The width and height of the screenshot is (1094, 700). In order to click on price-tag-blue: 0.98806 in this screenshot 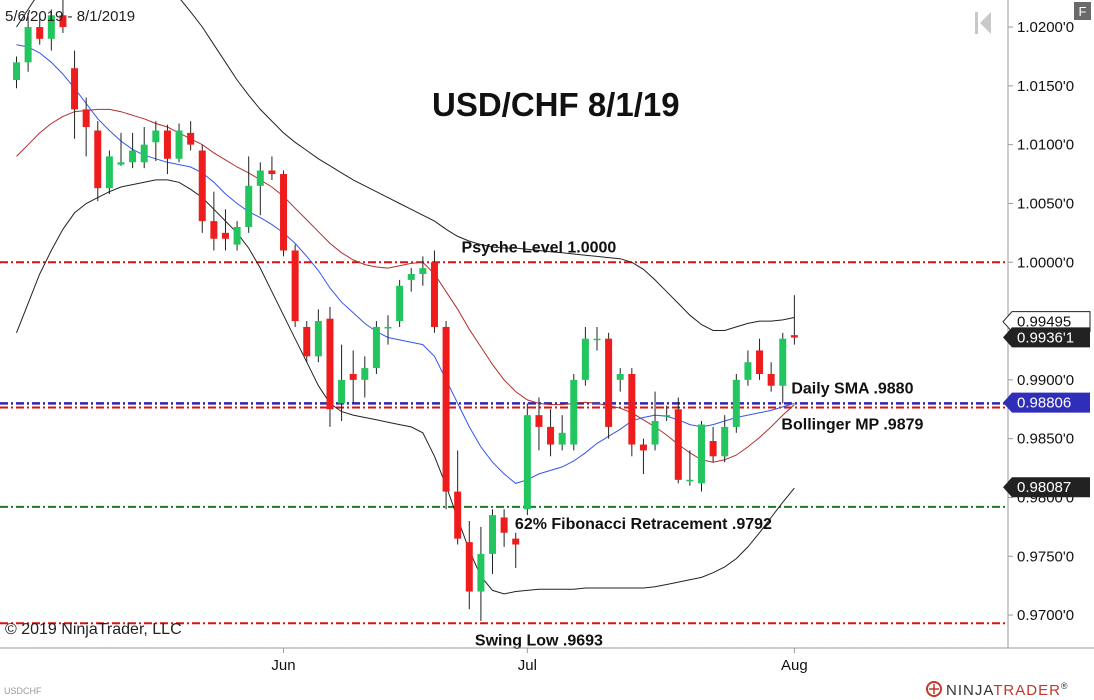, I will do `click(1046, 402)`.